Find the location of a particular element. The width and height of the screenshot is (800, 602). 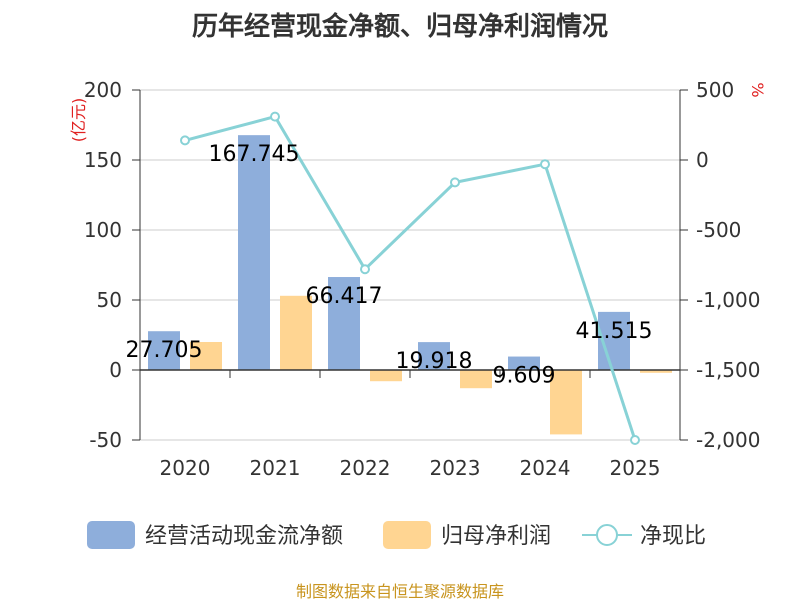

legend-swatch-operating-cashflow is located at coordinates (111, 535).